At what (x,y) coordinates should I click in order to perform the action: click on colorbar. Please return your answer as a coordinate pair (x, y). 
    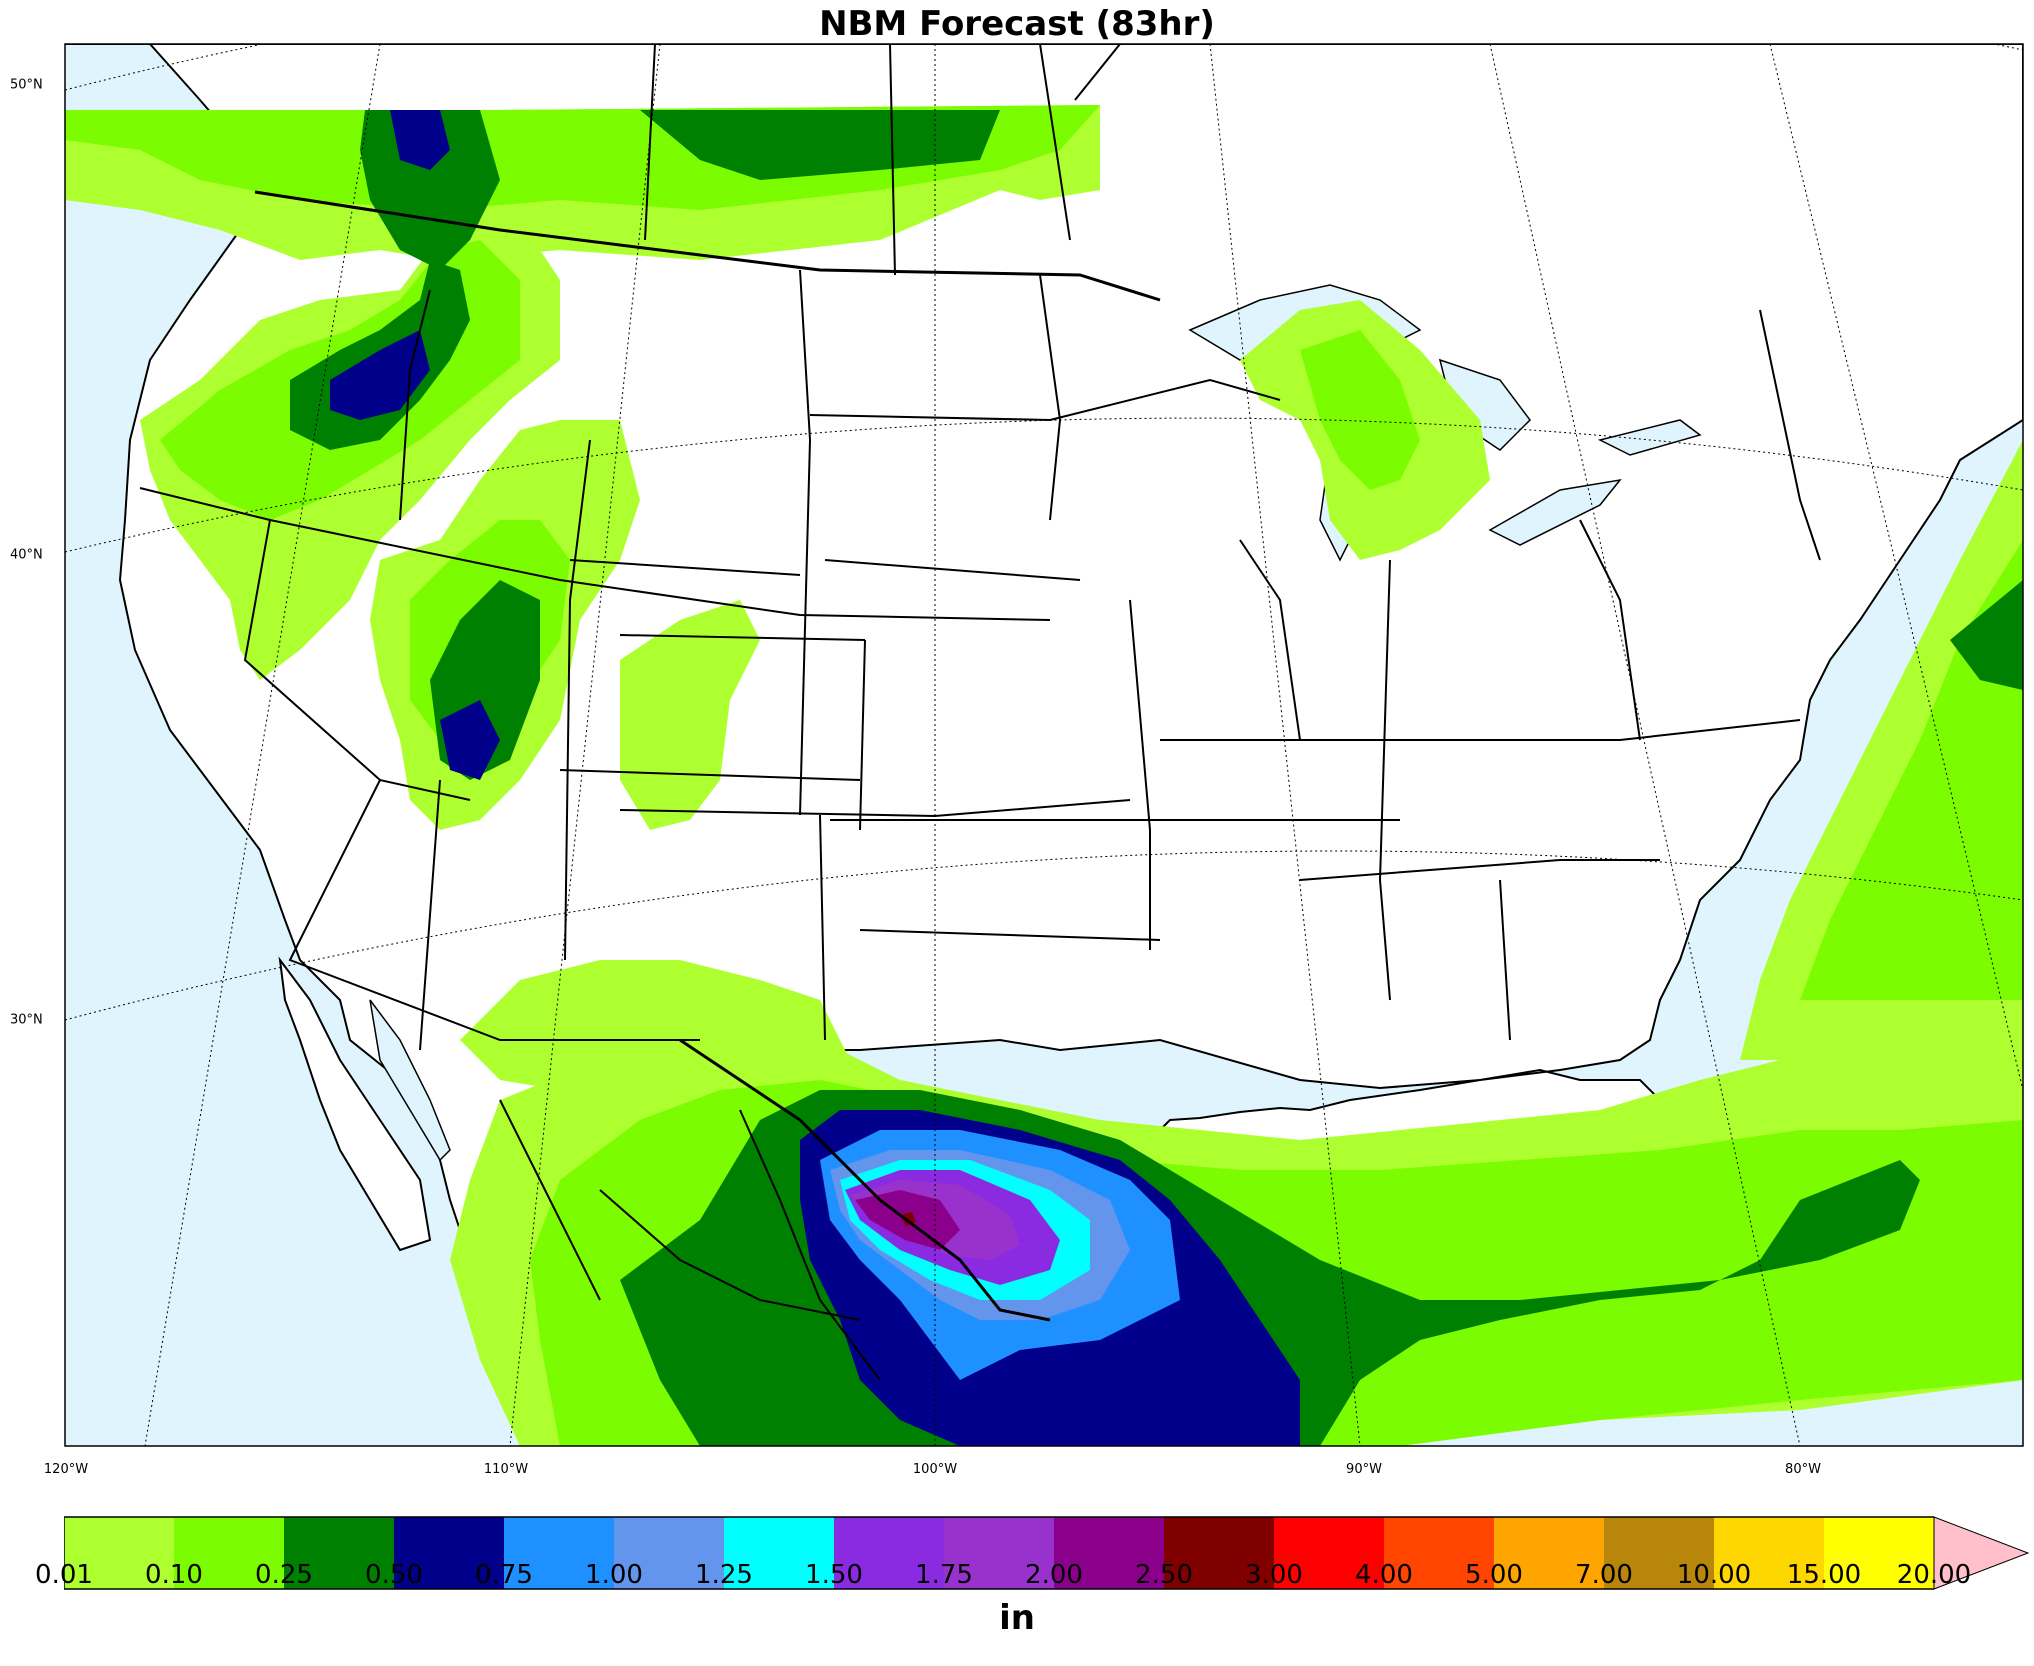
    Looking at the image, I should click on (1047, 1553).